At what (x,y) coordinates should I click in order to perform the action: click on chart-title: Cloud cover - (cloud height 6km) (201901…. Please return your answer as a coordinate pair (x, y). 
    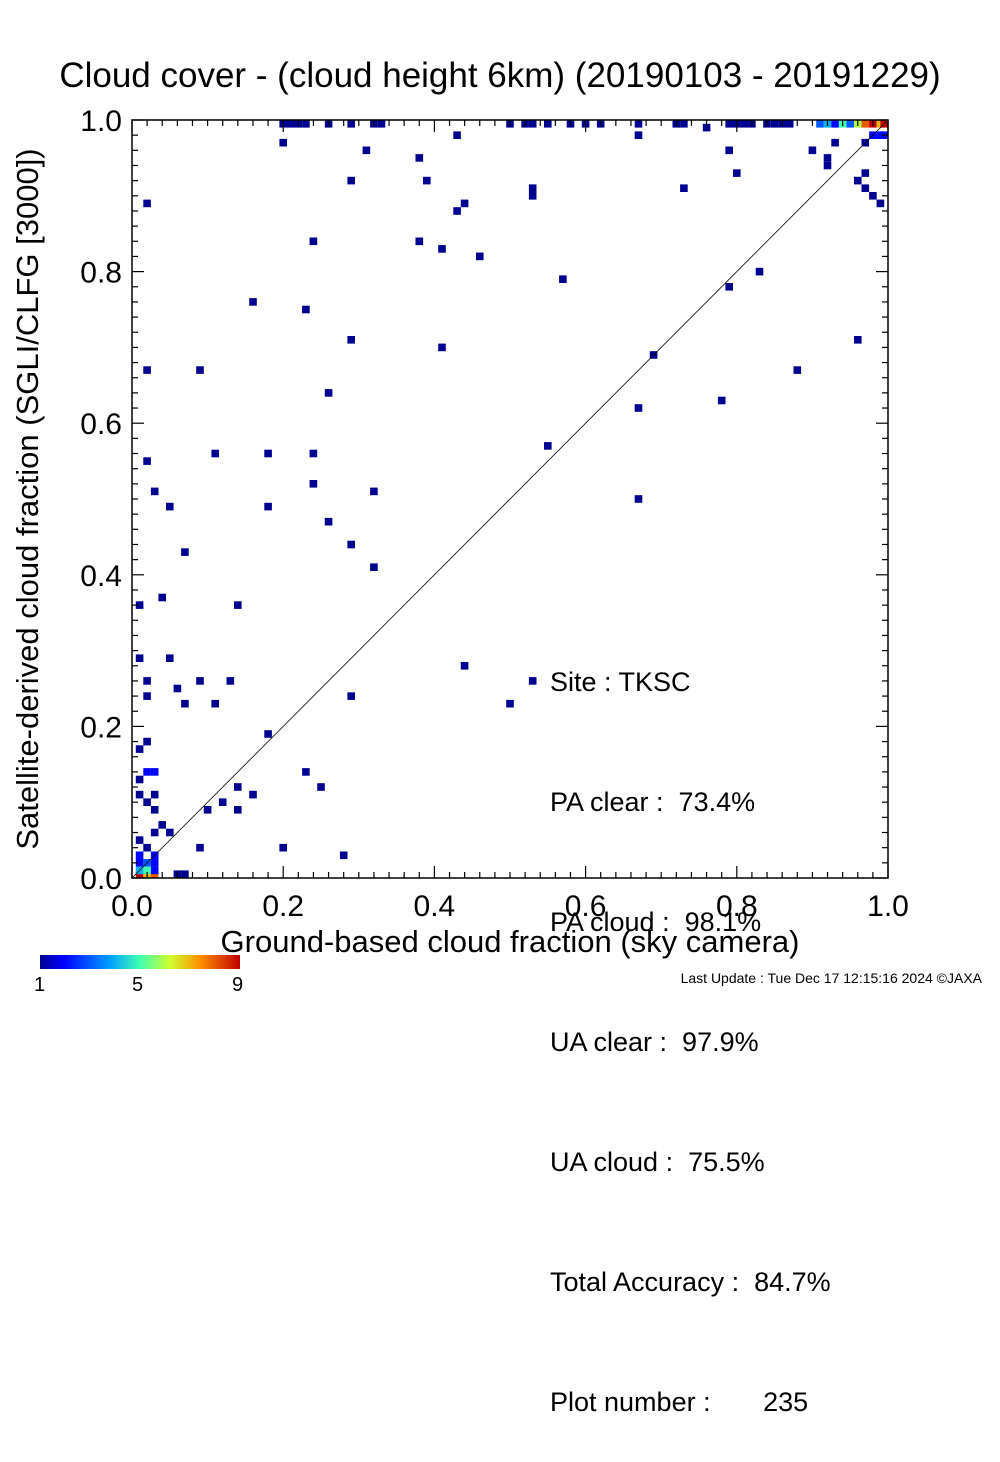
    Looking at the image, I should click on (500, 75).